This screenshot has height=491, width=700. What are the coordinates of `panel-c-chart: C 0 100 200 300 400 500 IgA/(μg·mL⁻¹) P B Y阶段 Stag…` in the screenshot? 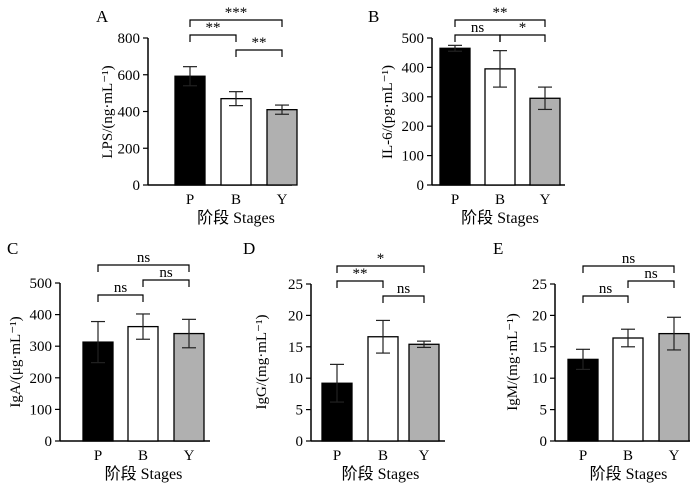 It's located at (108, 361).